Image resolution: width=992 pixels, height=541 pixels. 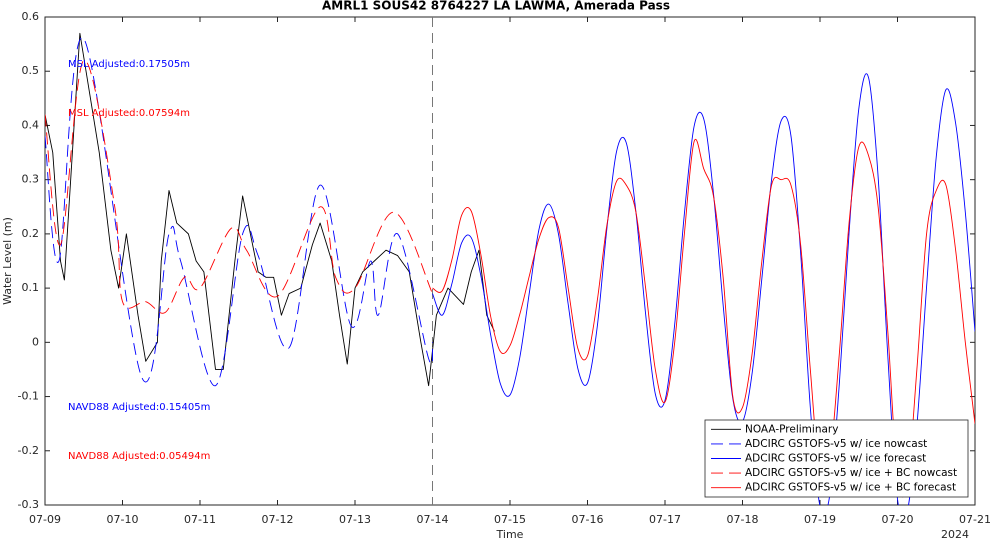 I want to click on y-tick-label: 0.2, so click(x=31, y=233).